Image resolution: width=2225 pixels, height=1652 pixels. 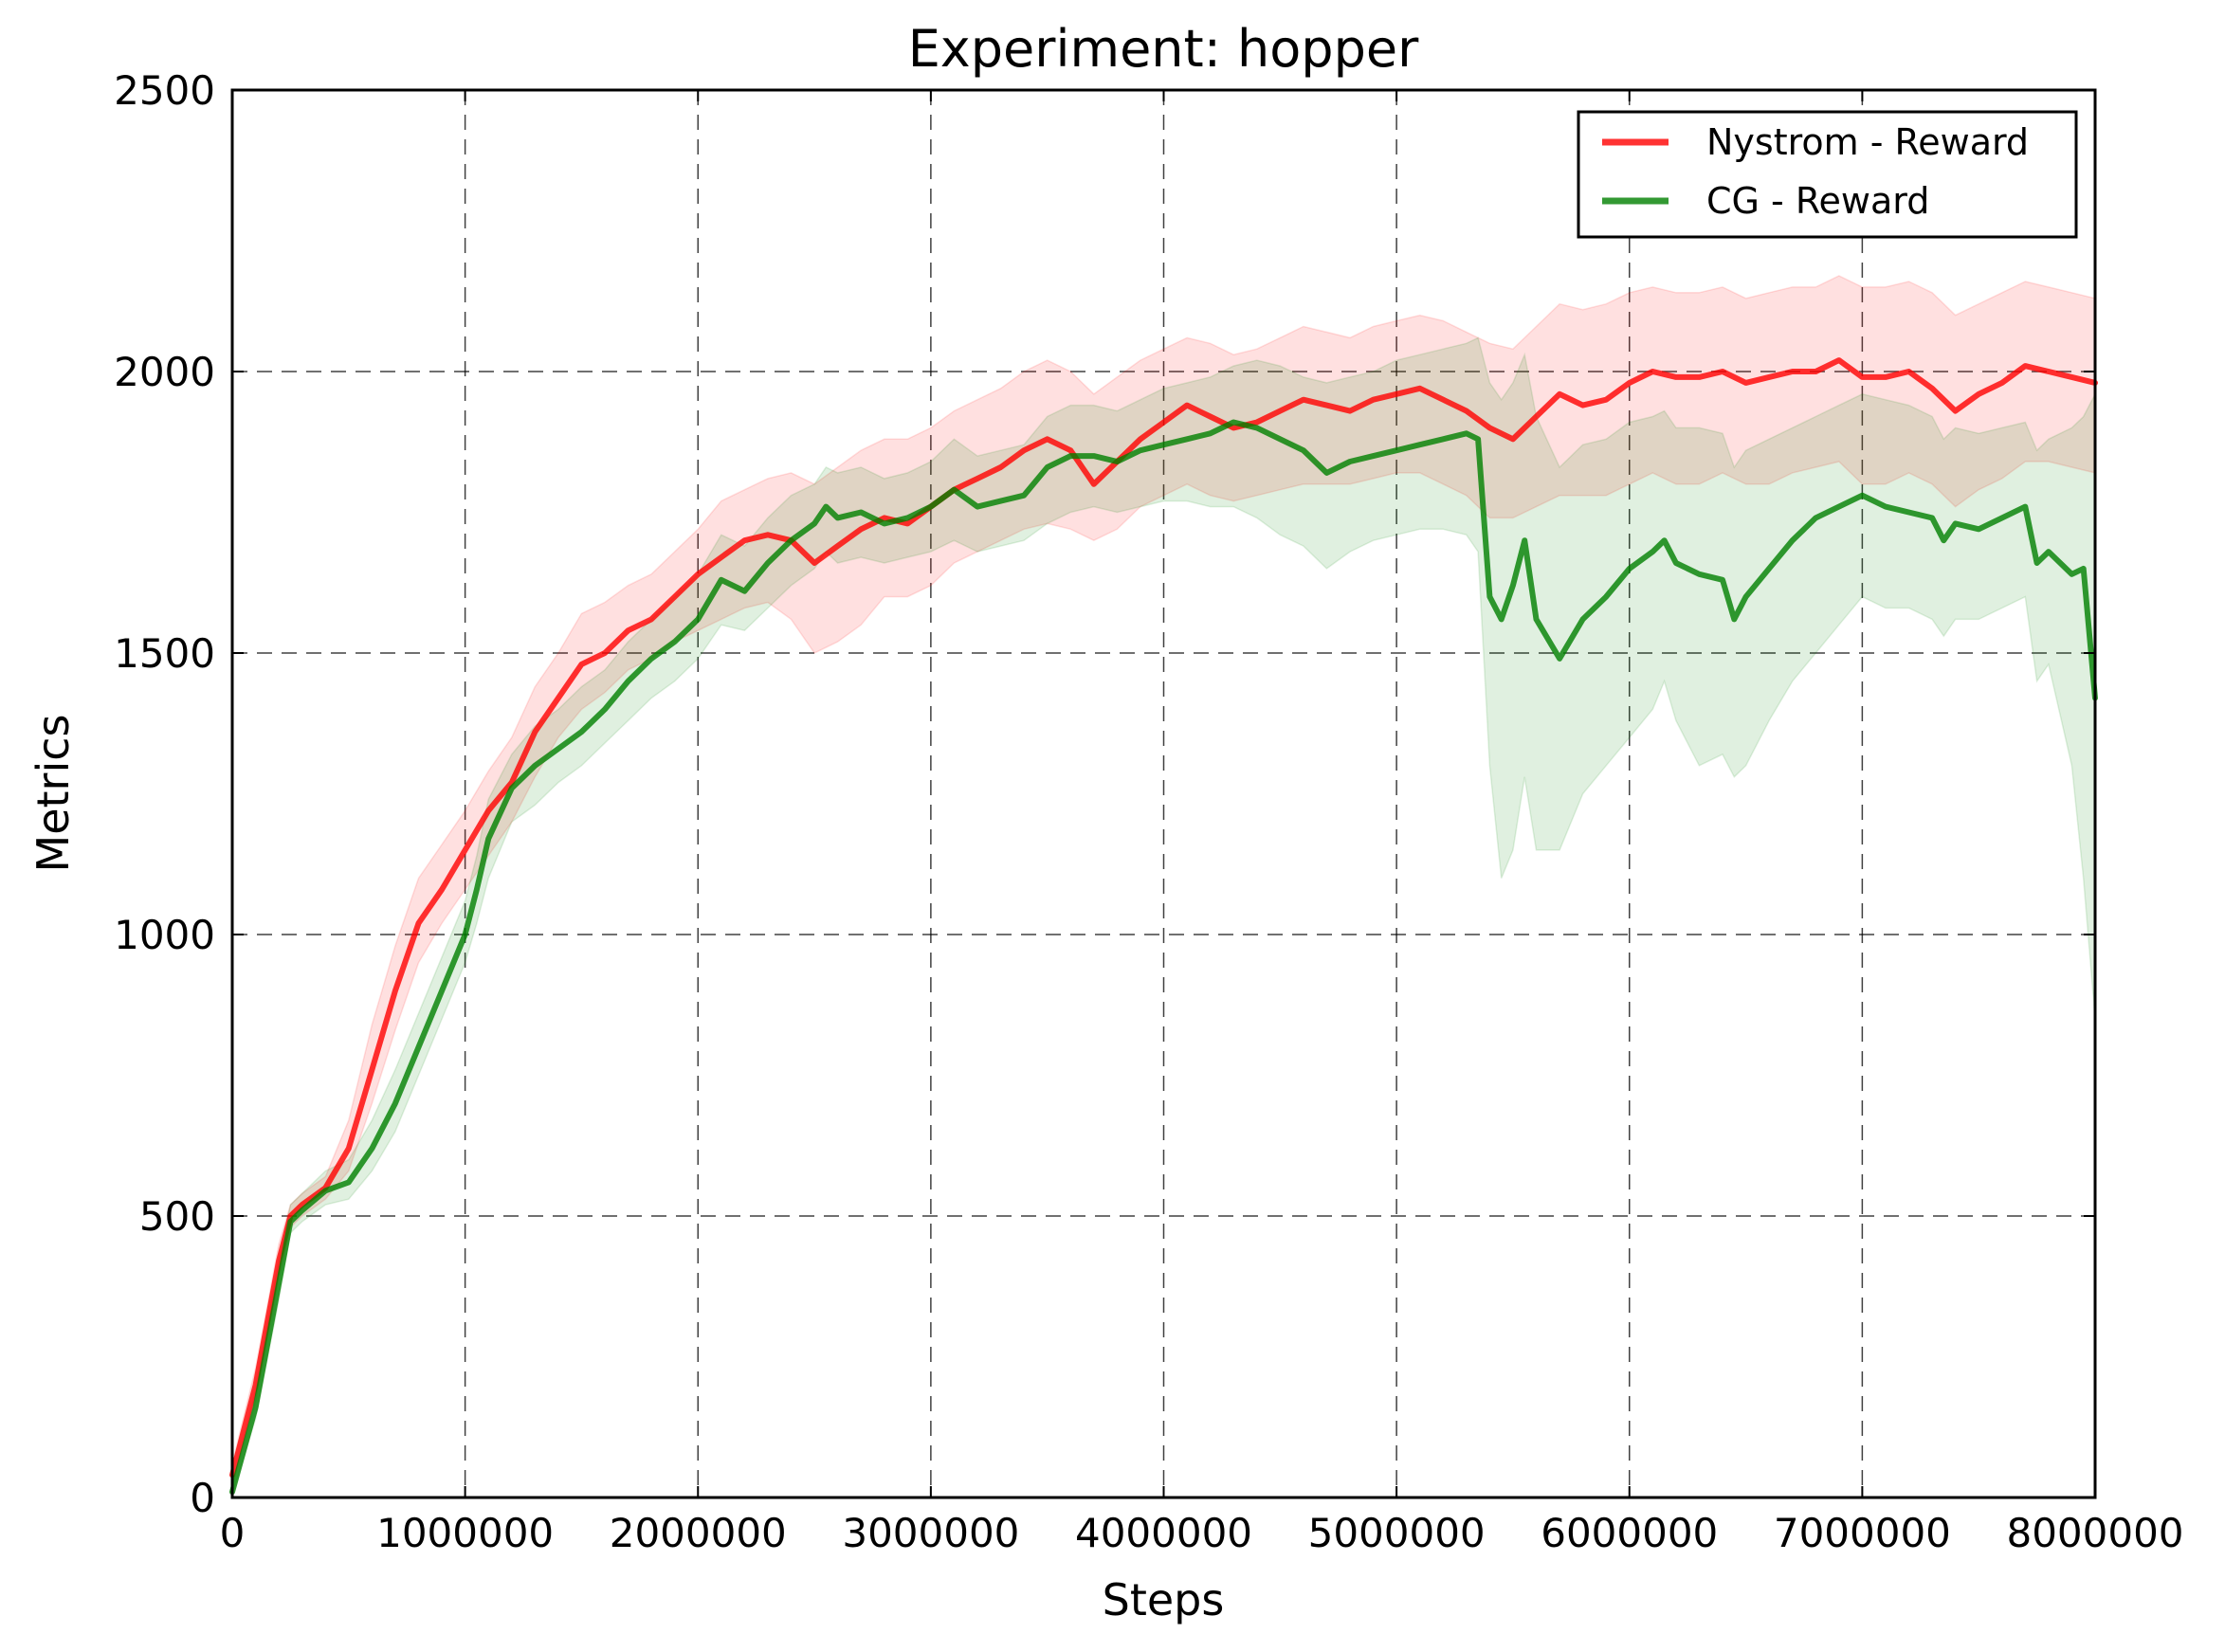 What do you see at coordinates (1867, 142) in the screenshot?
I see `legend-label-nystrom: Nystrom - Reward` at bounding box center [1867, 142].